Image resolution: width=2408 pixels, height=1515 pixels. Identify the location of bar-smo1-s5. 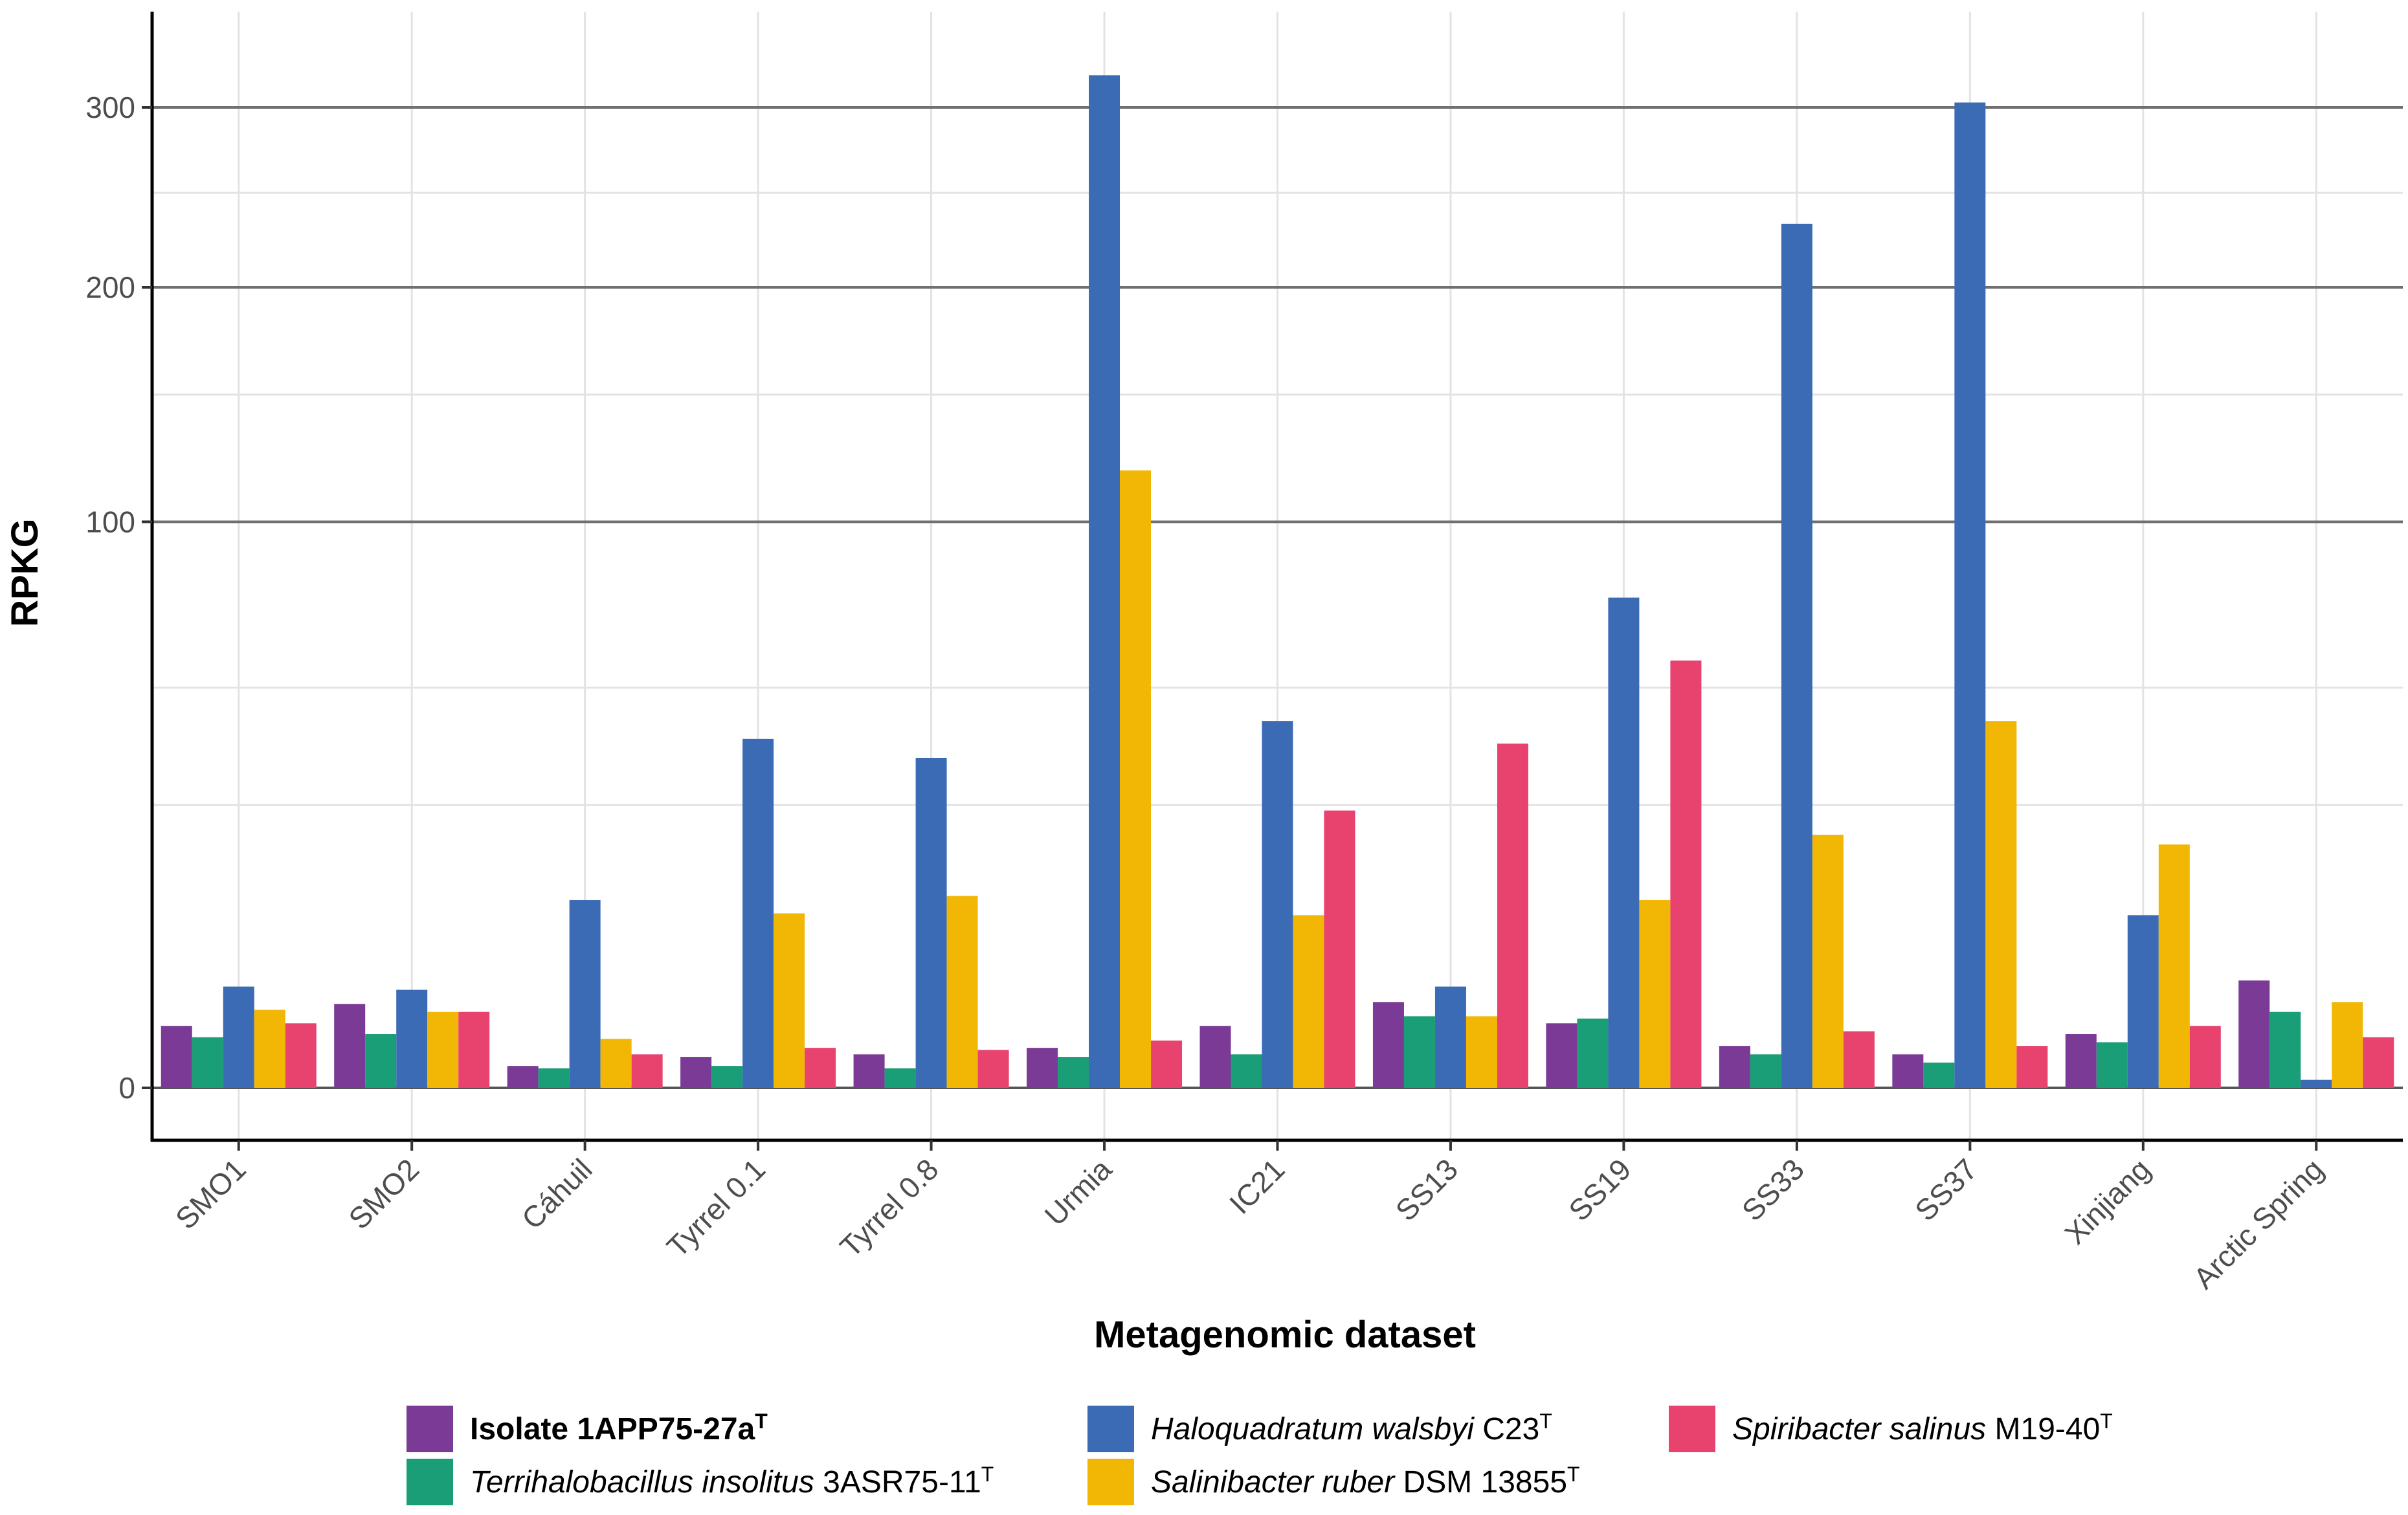
(301, 1055).